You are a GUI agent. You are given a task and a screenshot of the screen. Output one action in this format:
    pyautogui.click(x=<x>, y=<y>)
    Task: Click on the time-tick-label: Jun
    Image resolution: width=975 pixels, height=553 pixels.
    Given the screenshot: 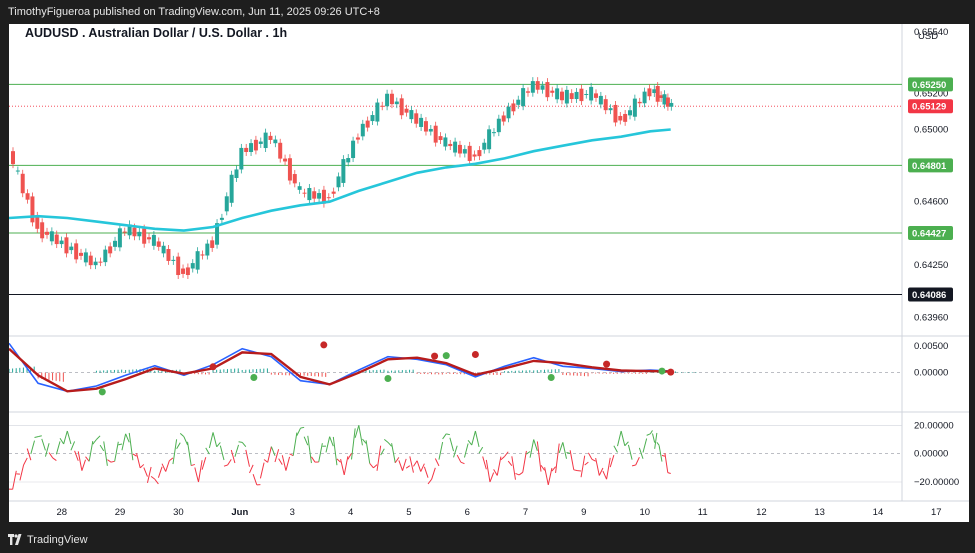 What is the action you would take?
    pyautogui.click(x=239, y=512)
    